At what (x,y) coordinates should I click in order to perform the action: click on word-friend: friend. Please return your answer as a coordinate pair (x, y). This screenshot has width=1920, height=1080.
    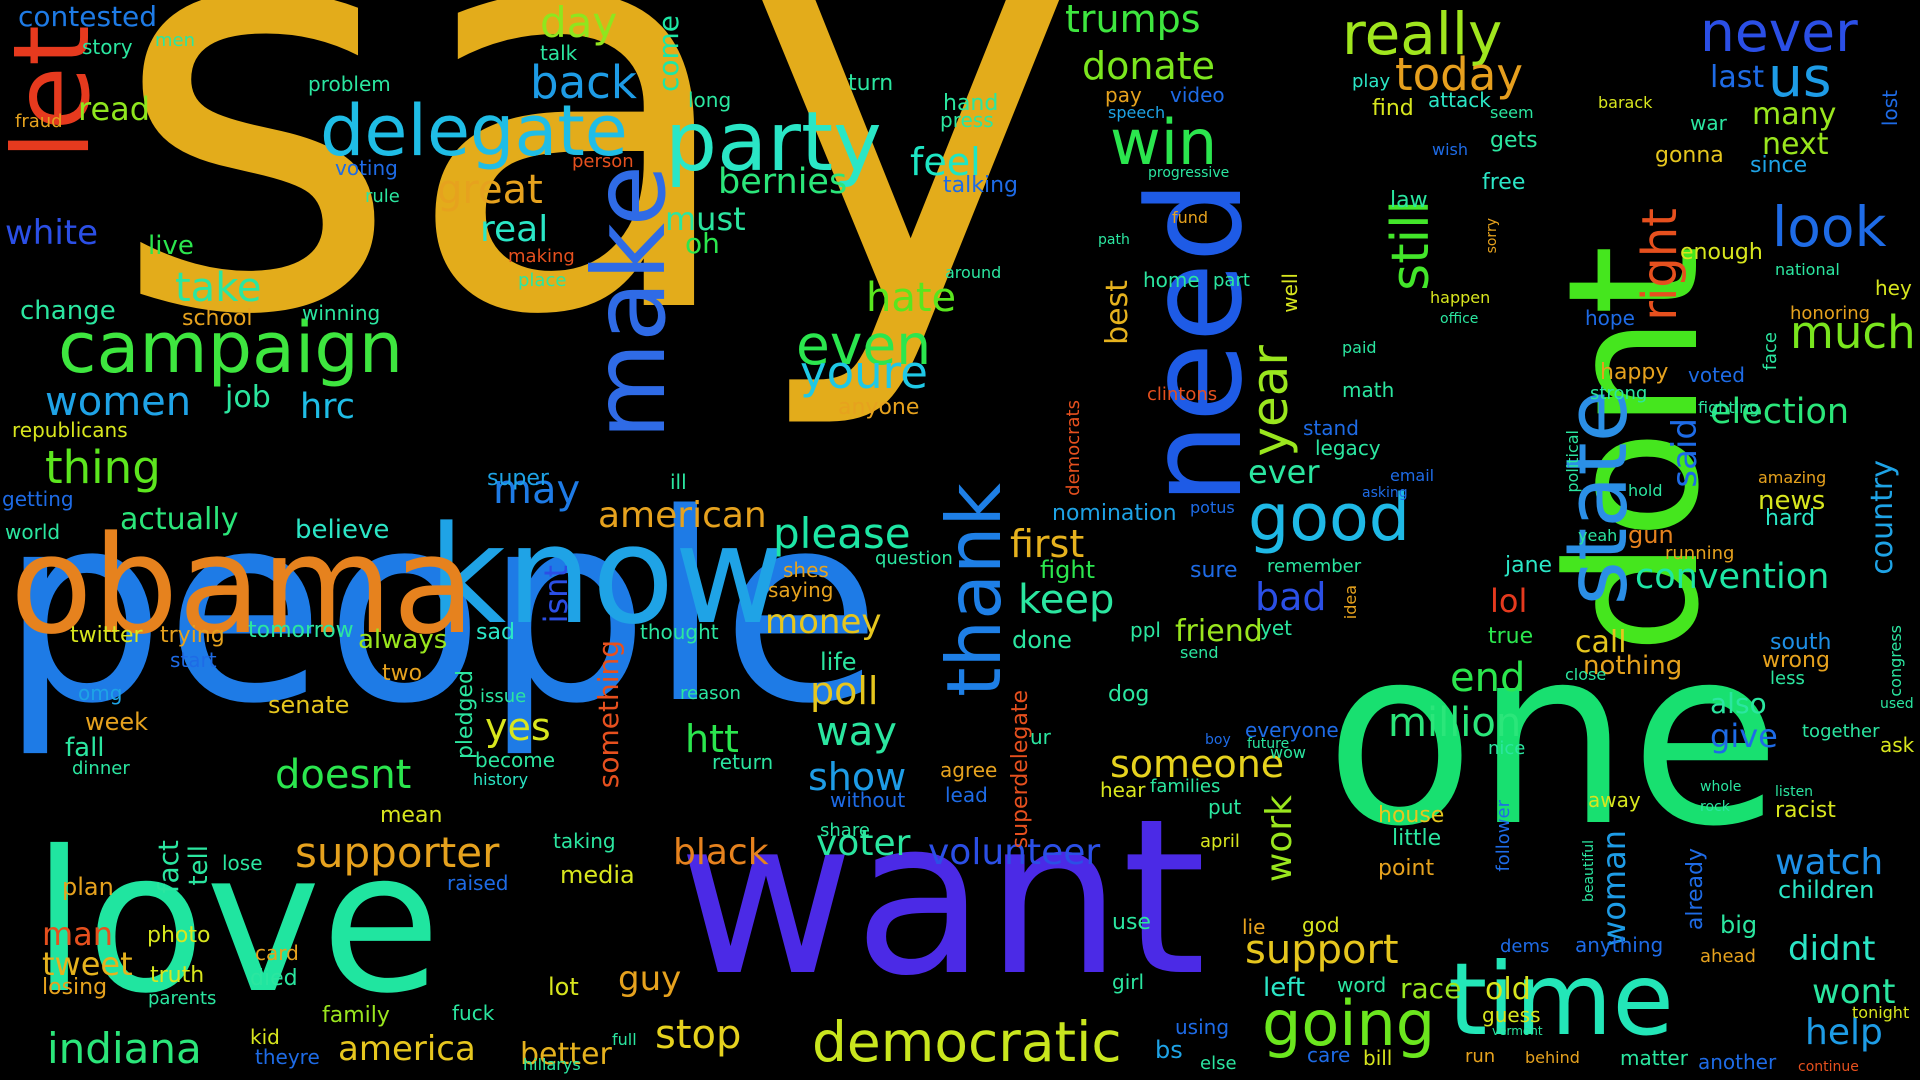
    Looking at the image, I should click on (1219, 631).